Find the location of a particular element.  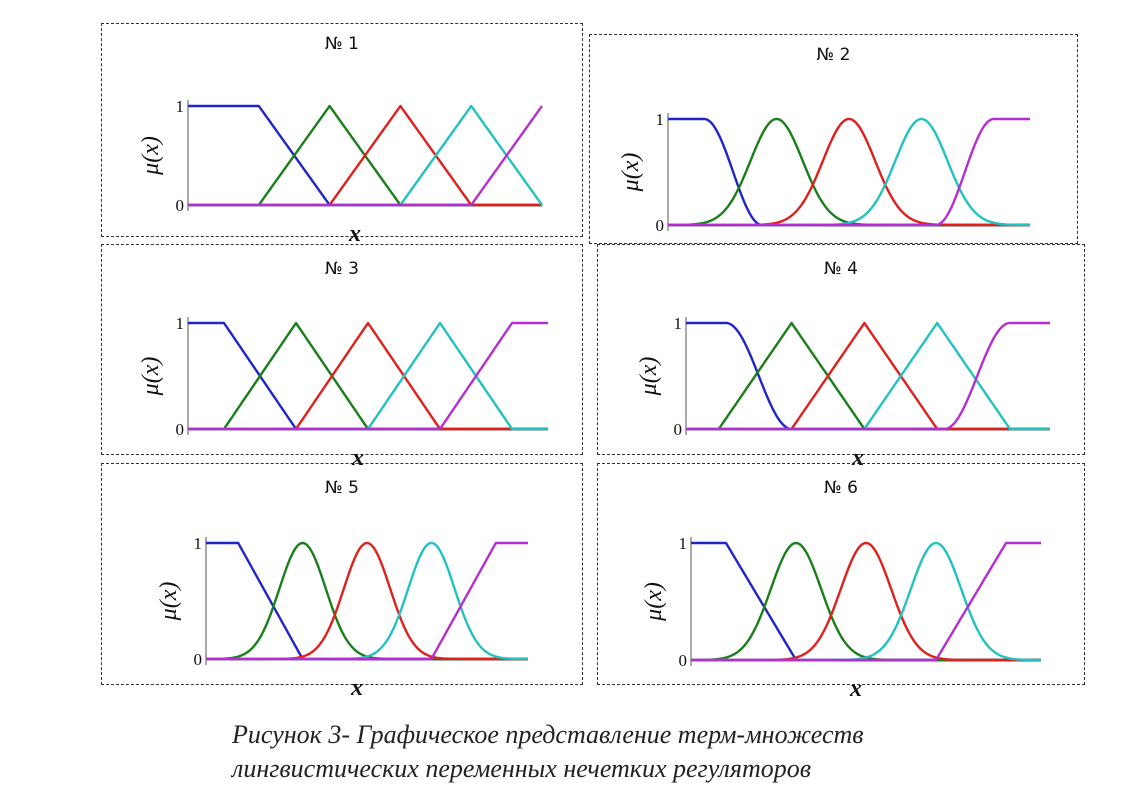

panel-title: № 3 is located at coordinates (342, 269).